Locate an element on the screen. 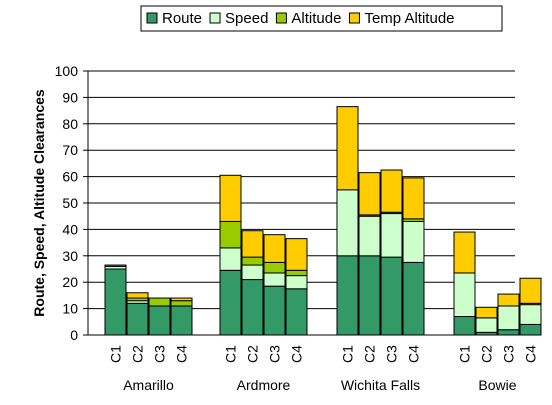 The width and height of the screenshot is (552, 405). y-tick-label: 0 is located at coordinates (74, 335).